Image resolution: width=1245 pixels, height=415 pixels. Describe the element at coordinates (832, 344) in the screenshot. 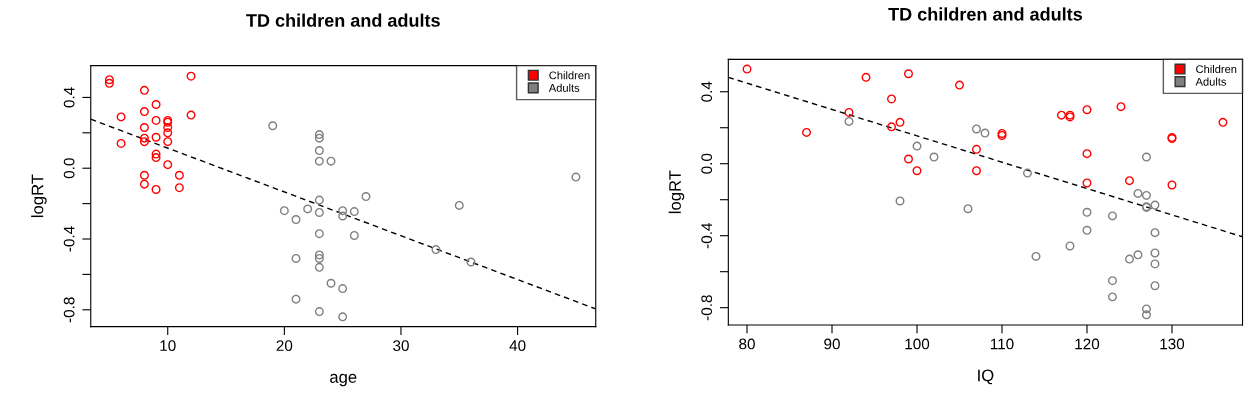

I see `x-tick-label: 90` at that location.